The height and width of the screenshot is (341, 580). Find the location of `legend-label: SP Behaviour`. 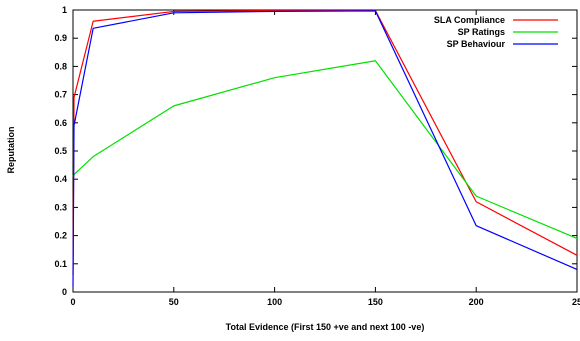

legend-label: SP Behaviour is located at coordinates (476, 44).